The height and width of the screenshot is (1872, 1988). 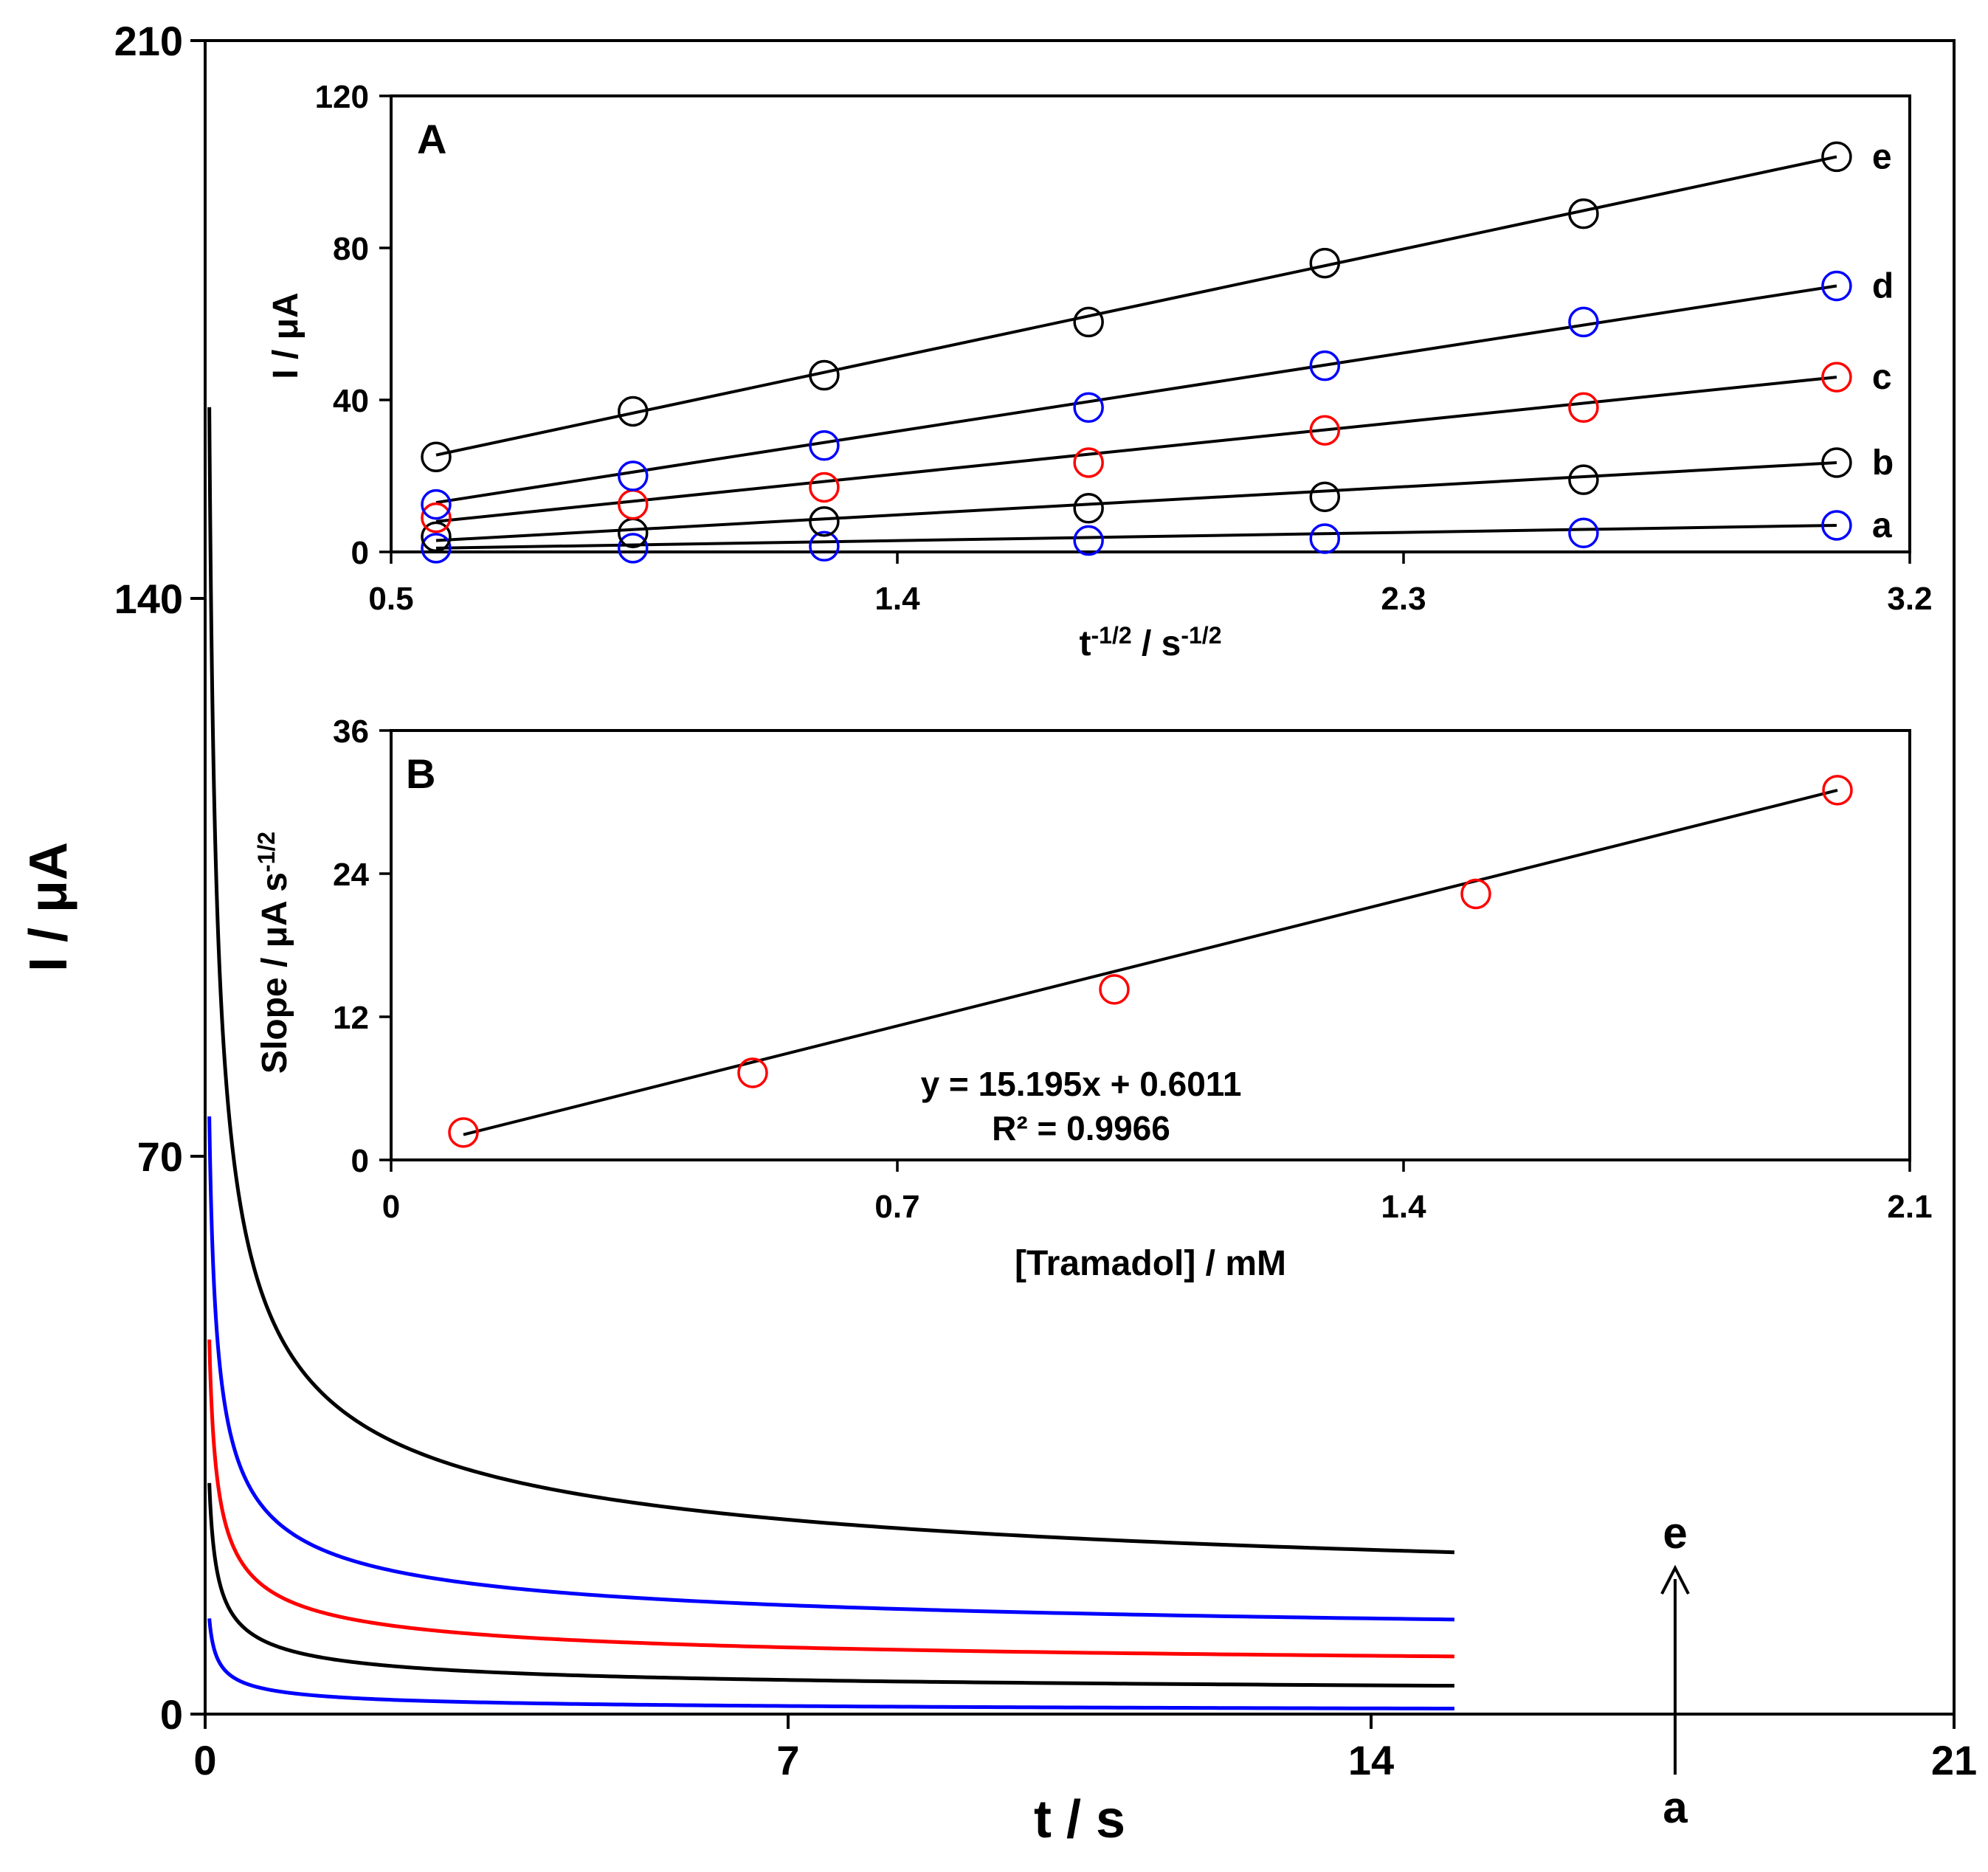 I want to click on arrow-label-end: e, so click(x=1675, y=1533).